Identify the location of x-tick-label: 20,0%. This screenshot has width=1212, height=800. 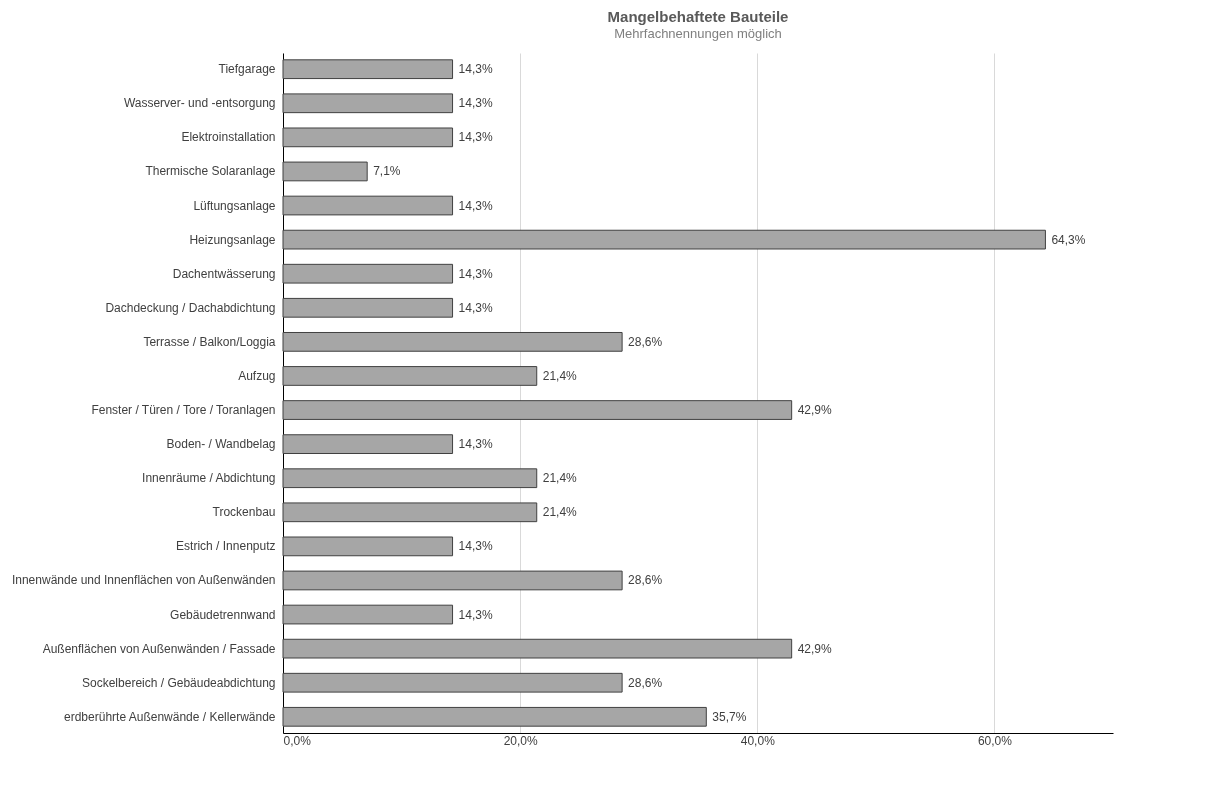
(520, 740).